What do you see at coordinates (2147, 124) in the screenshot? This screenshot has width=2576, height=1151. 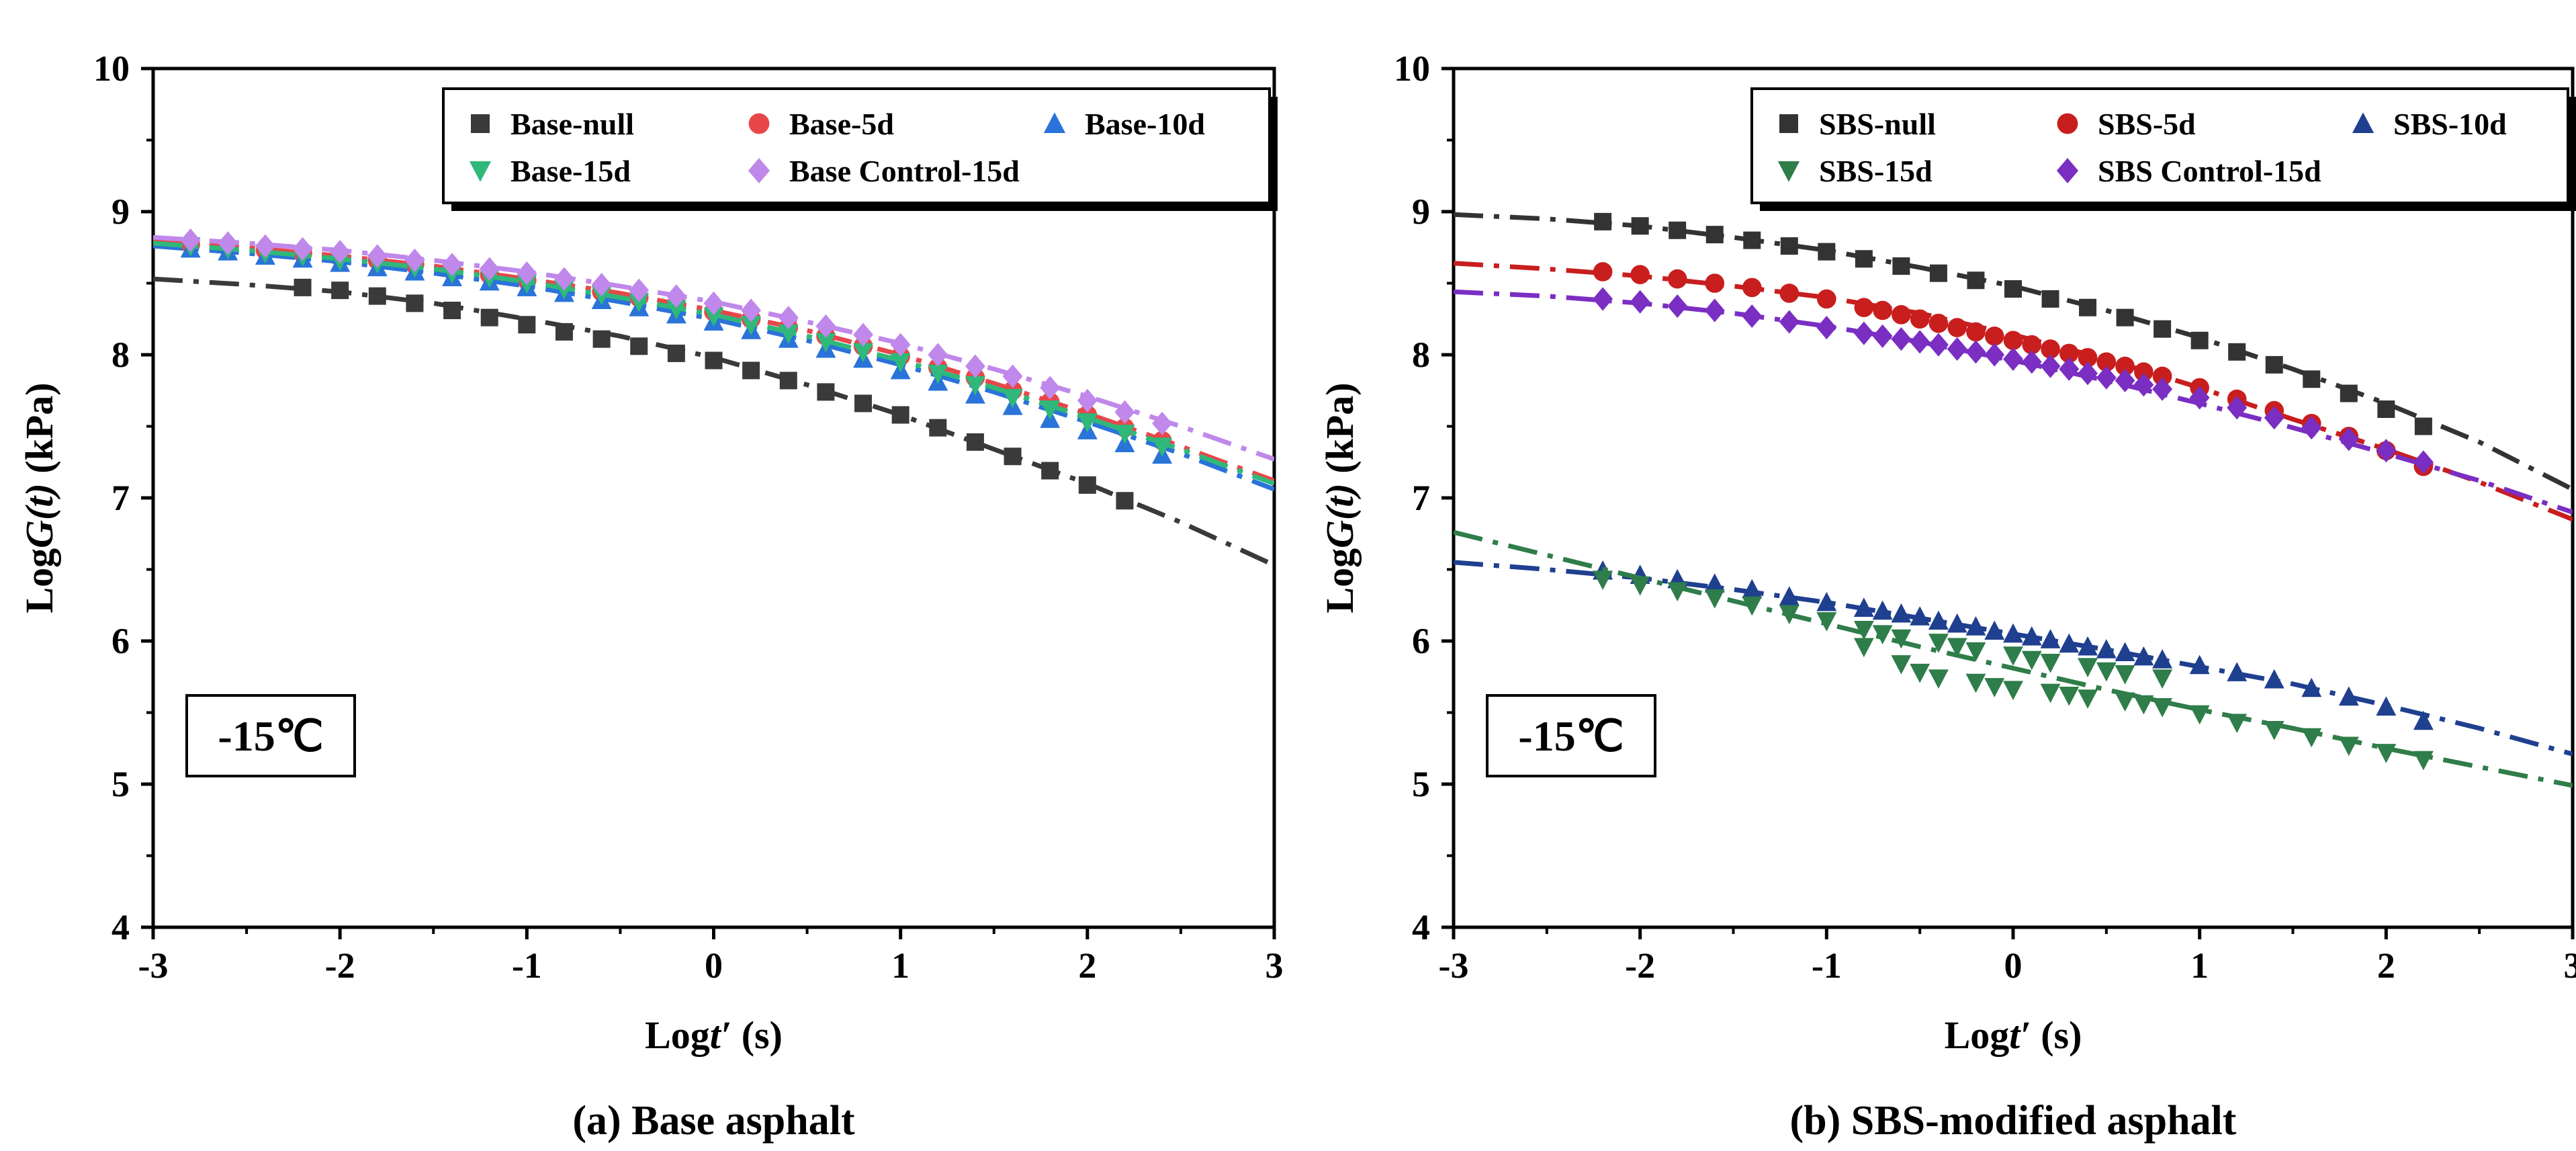 I see `legend-label: SBS-5d` at bounding box center [2147, 124].